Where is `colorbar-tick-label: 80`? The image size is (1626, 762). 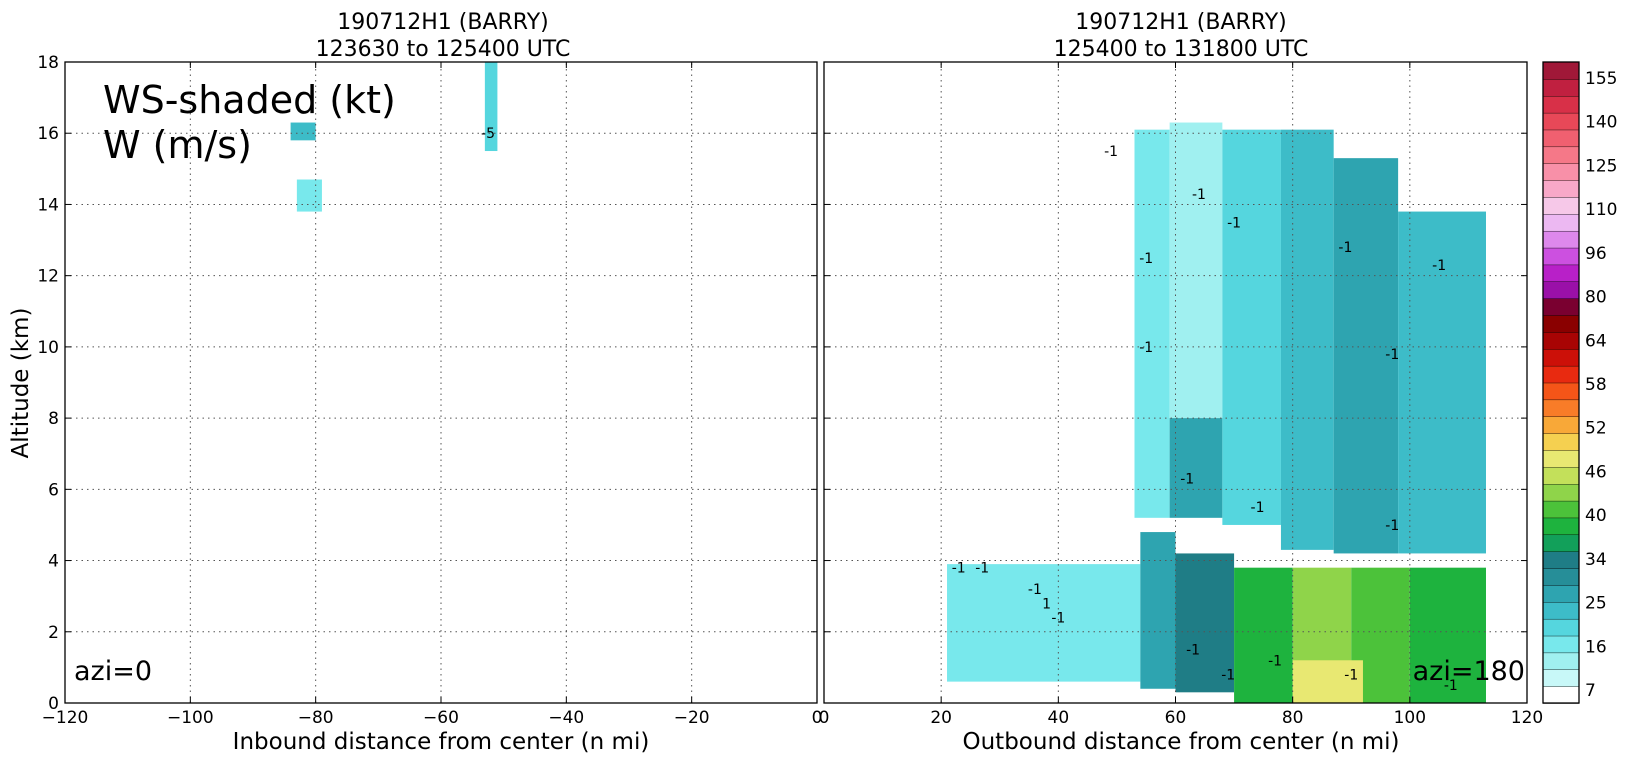
colorbar-tick-label: 80 is located at coordinates (1596, 298).